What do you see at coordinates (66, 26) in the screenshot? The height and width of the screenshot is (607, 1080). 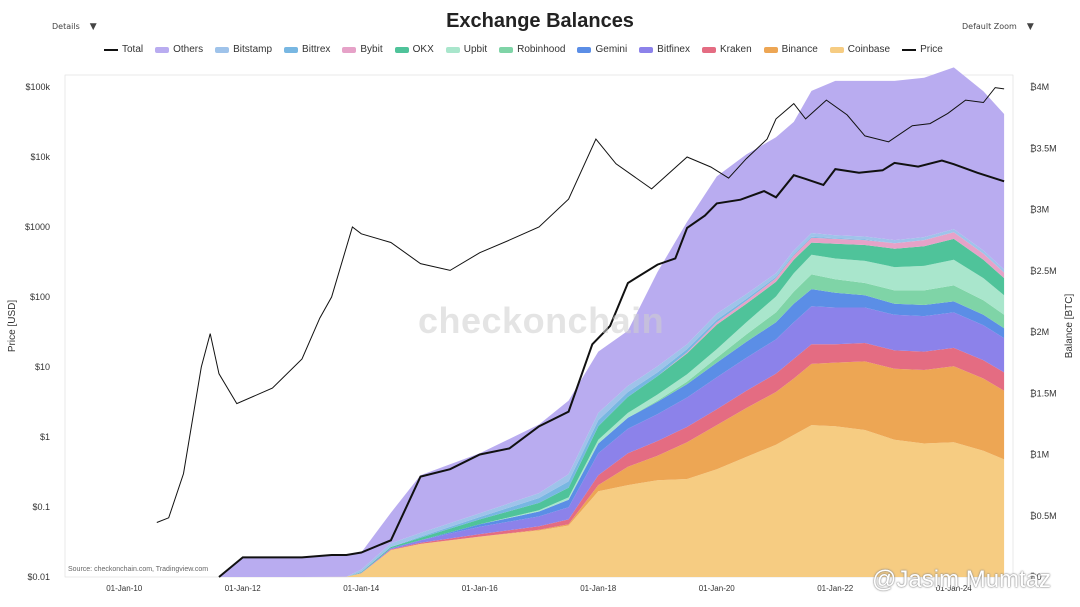 I see `details-dropdown-label: Details` at bounding box center [66, 26].